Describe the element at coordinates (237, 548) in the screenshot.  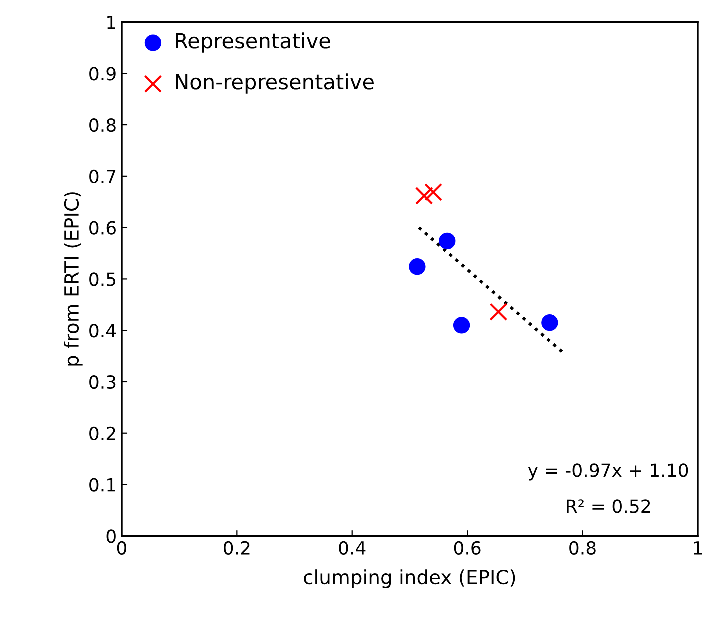
I see `x-tick-label: 0.2` at that location.